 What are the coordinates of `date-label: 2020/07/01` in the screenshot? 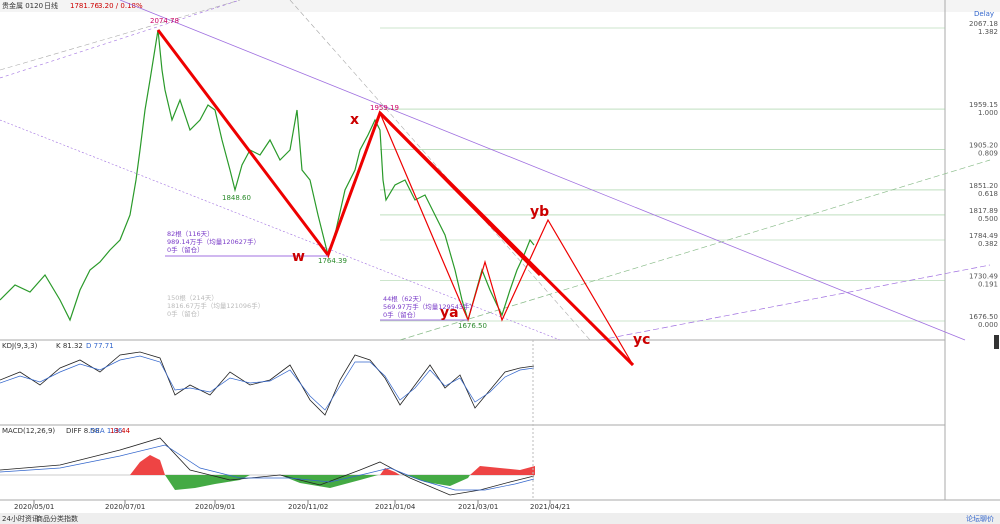 It's located at (125, 507).